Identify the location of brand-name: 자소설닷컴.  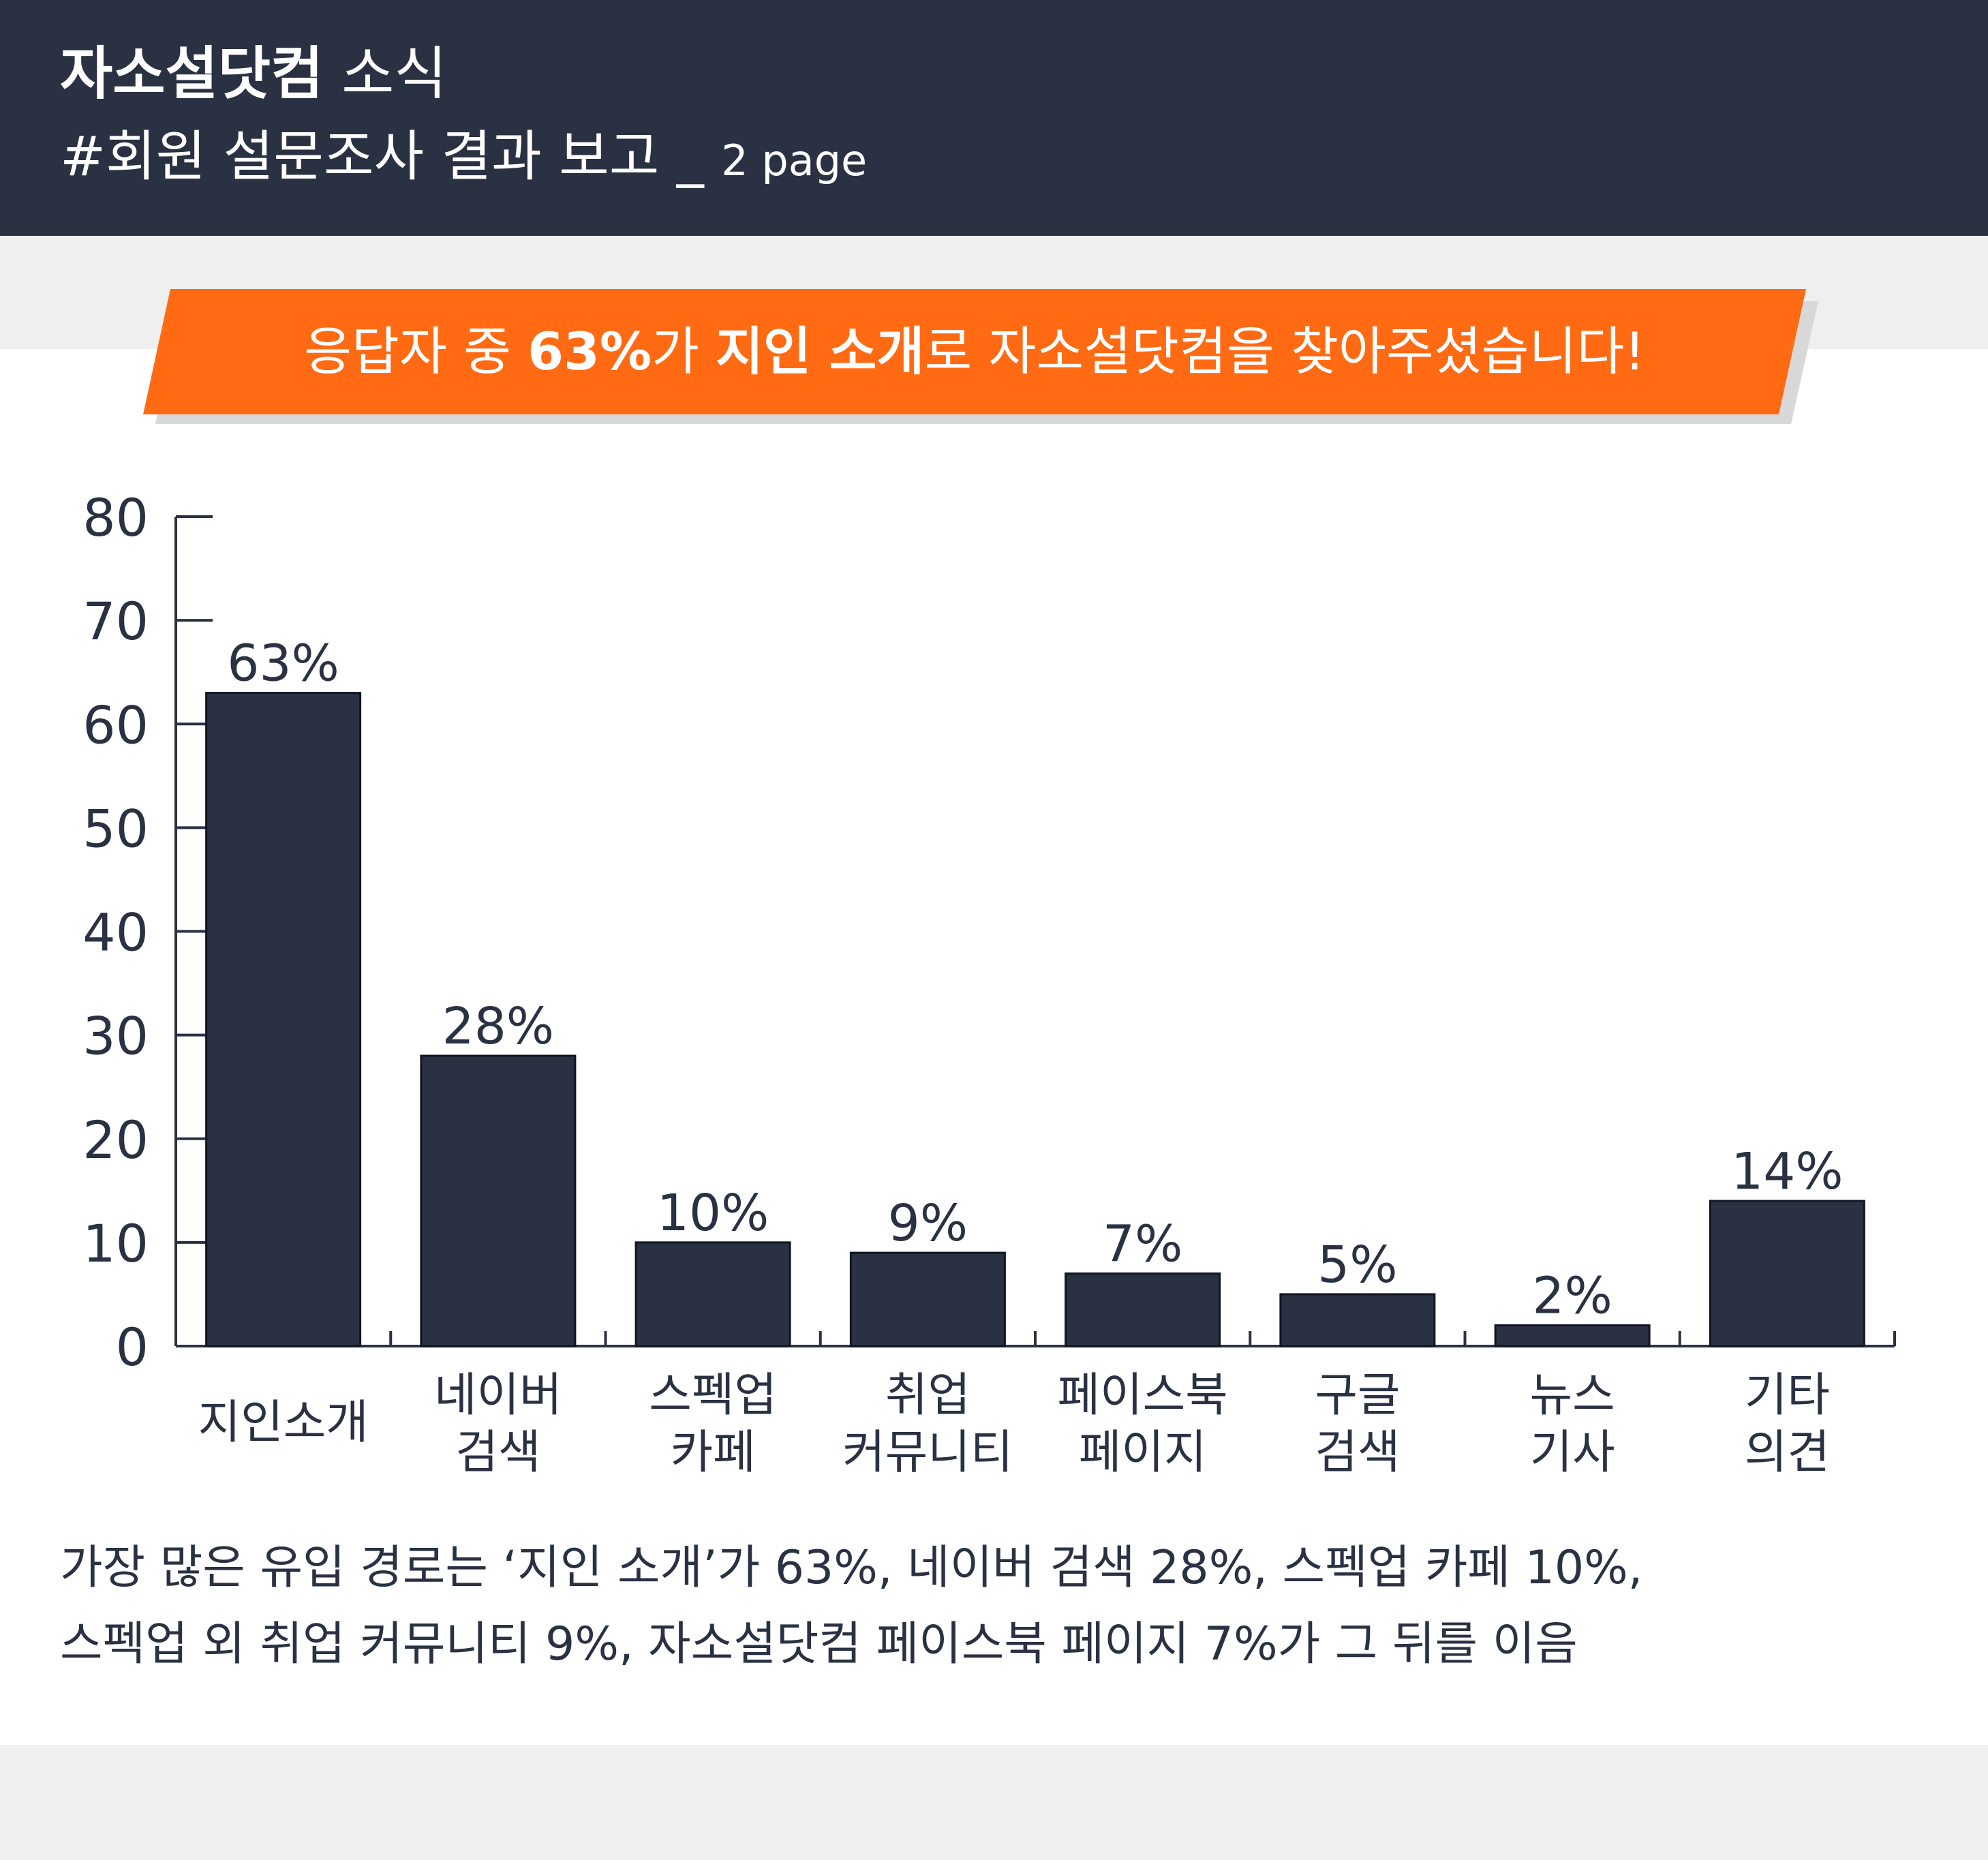
(192, 73).